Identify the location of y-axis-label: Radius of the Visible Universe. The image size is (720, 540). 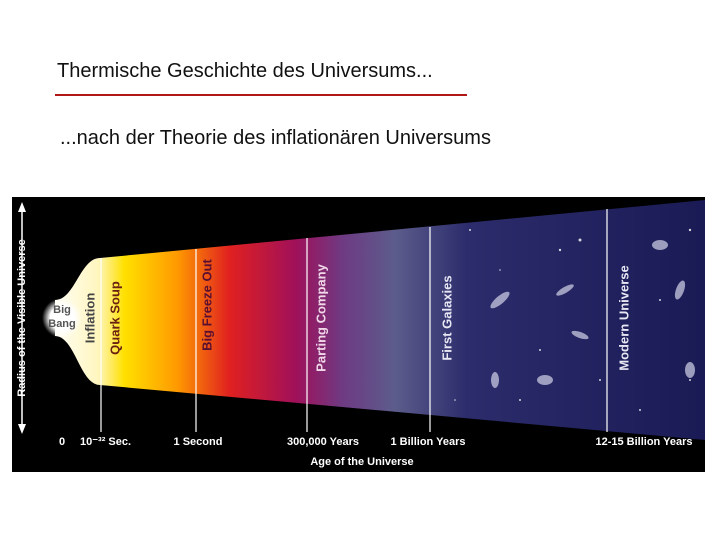
(22, 318).